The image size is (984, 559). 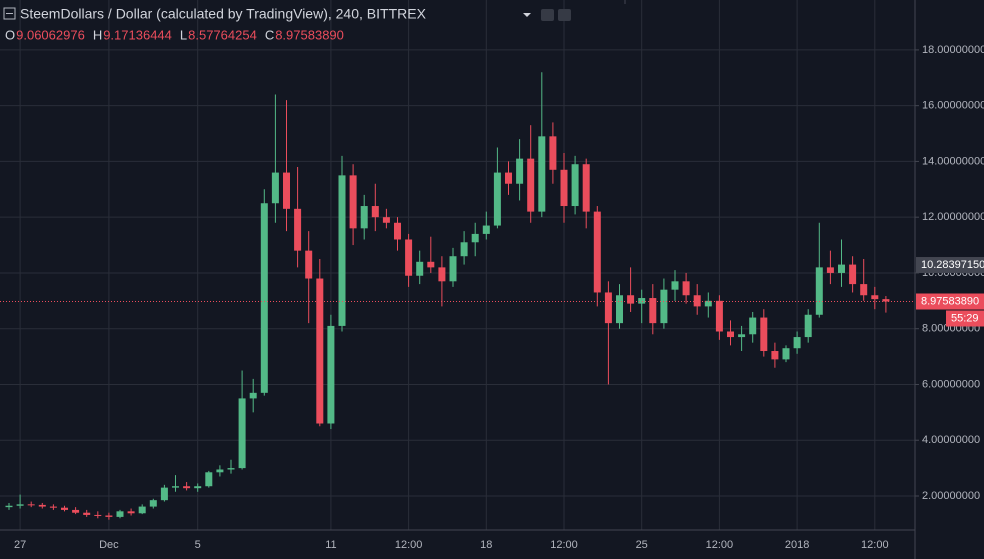 I want to click on marker-price-tag, so click(x=950, y=265).